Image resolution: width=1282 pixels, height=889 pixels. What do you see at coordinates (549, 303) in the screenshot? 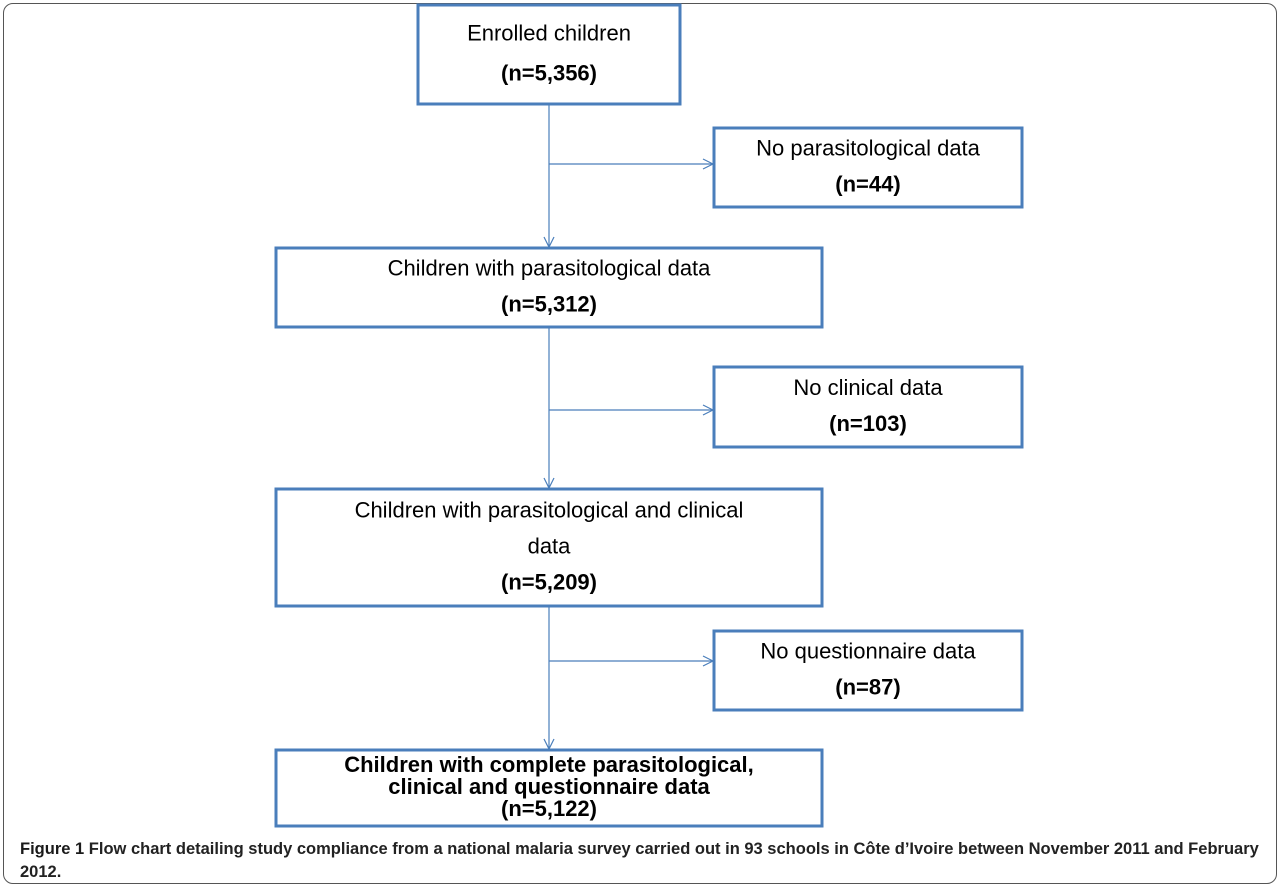
I see `node-count: (n=5,312)` at bounding box center [549, 303].